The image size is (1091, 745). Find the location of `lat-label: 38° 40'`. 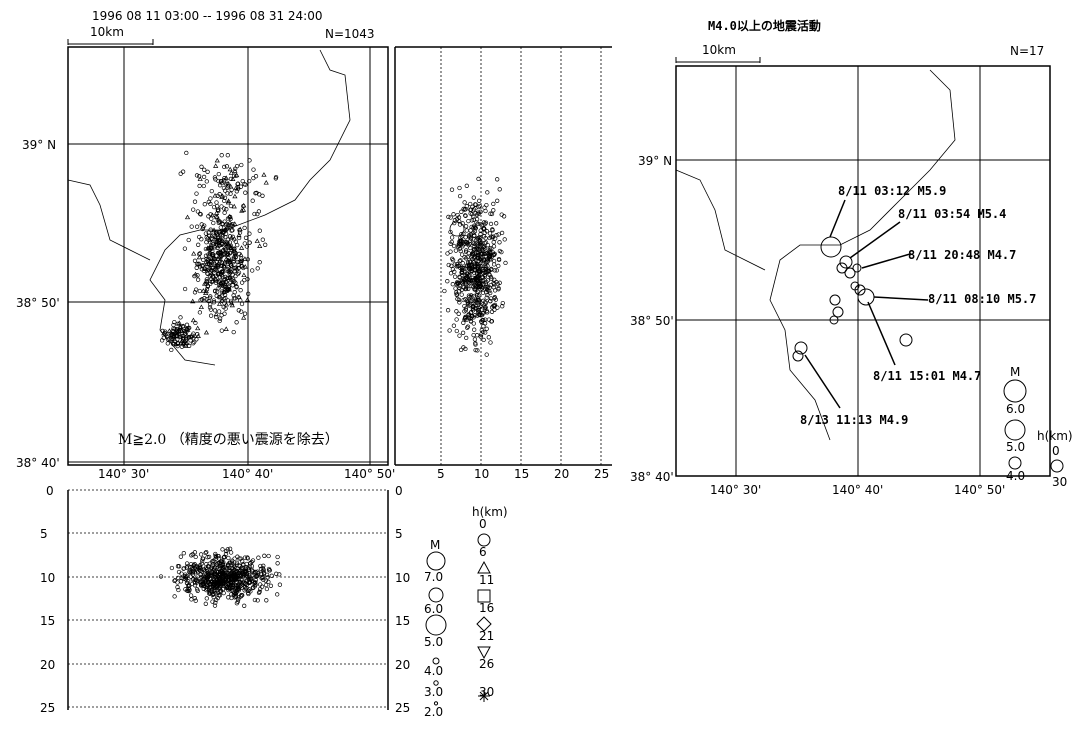

lat-label: 38° 40' is located at coordinates (38, 463).